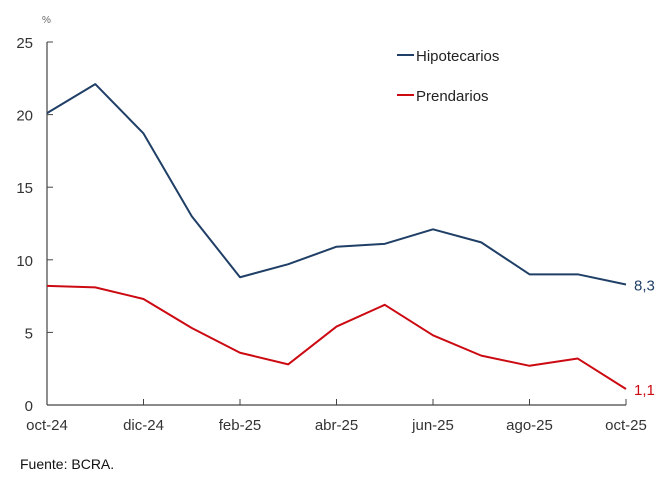 This screenshot has height=483, width=671. Describe the element at coordinates (644, 390) in the screenshot. I see `end-value-label: 1,1` at that location.